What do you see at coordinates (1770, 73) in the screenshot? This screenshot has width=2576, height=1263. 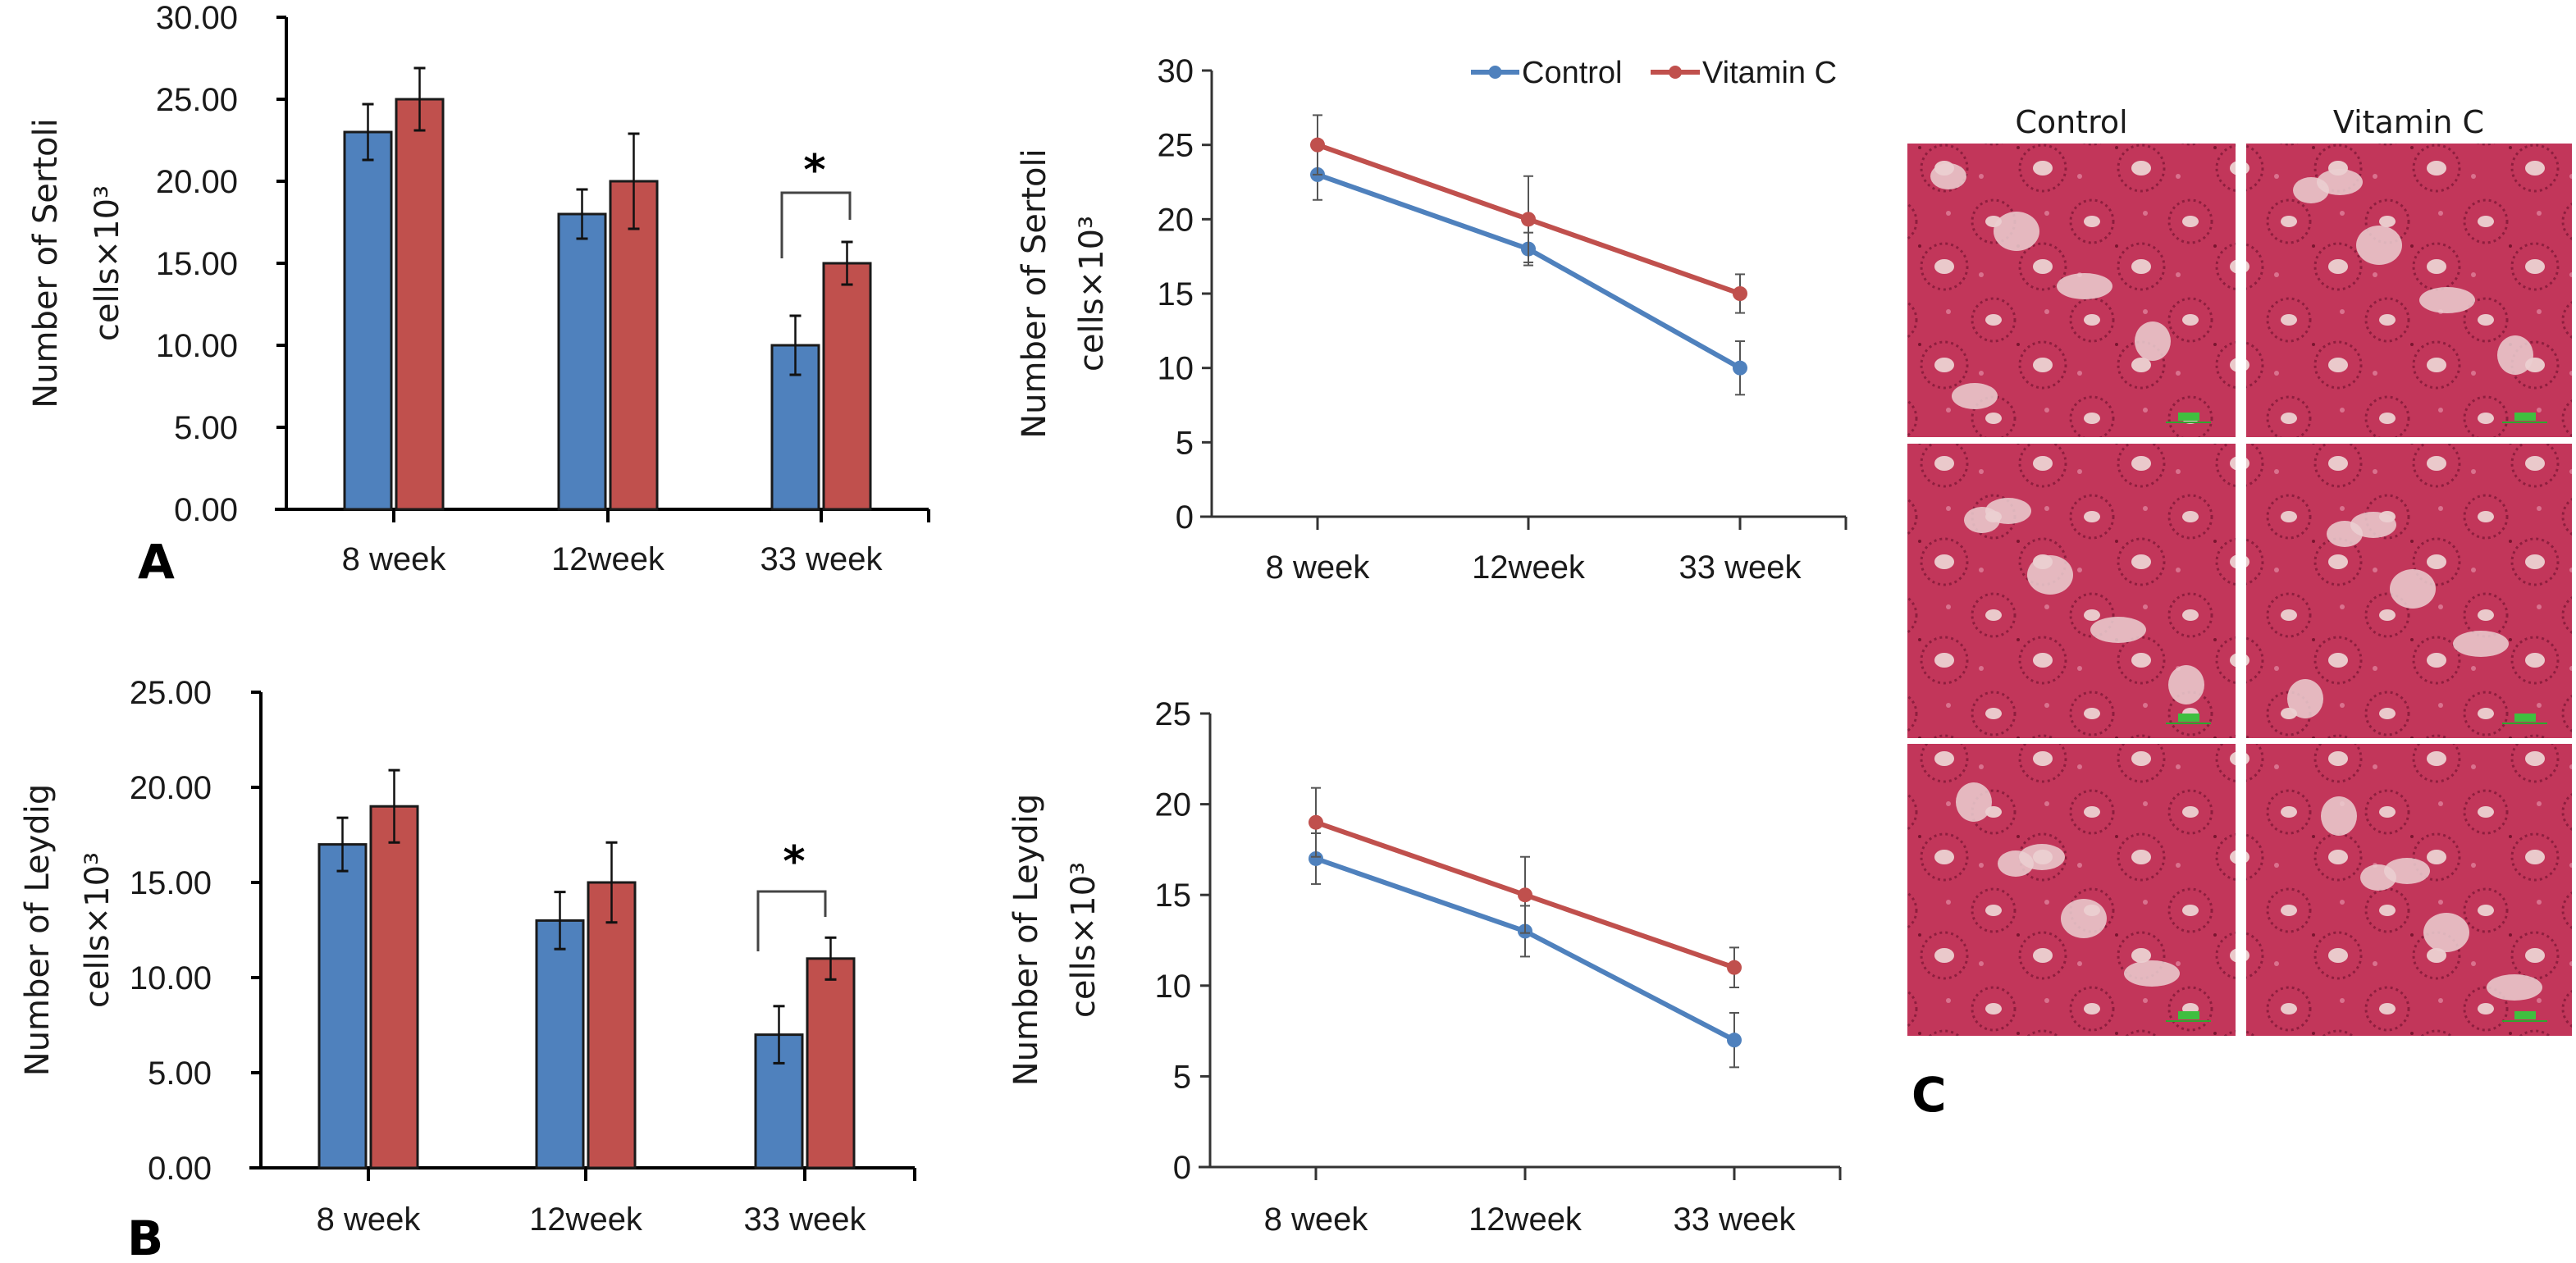 I see `legend-label: Vitamin C` at bounding box center [1770, 73].